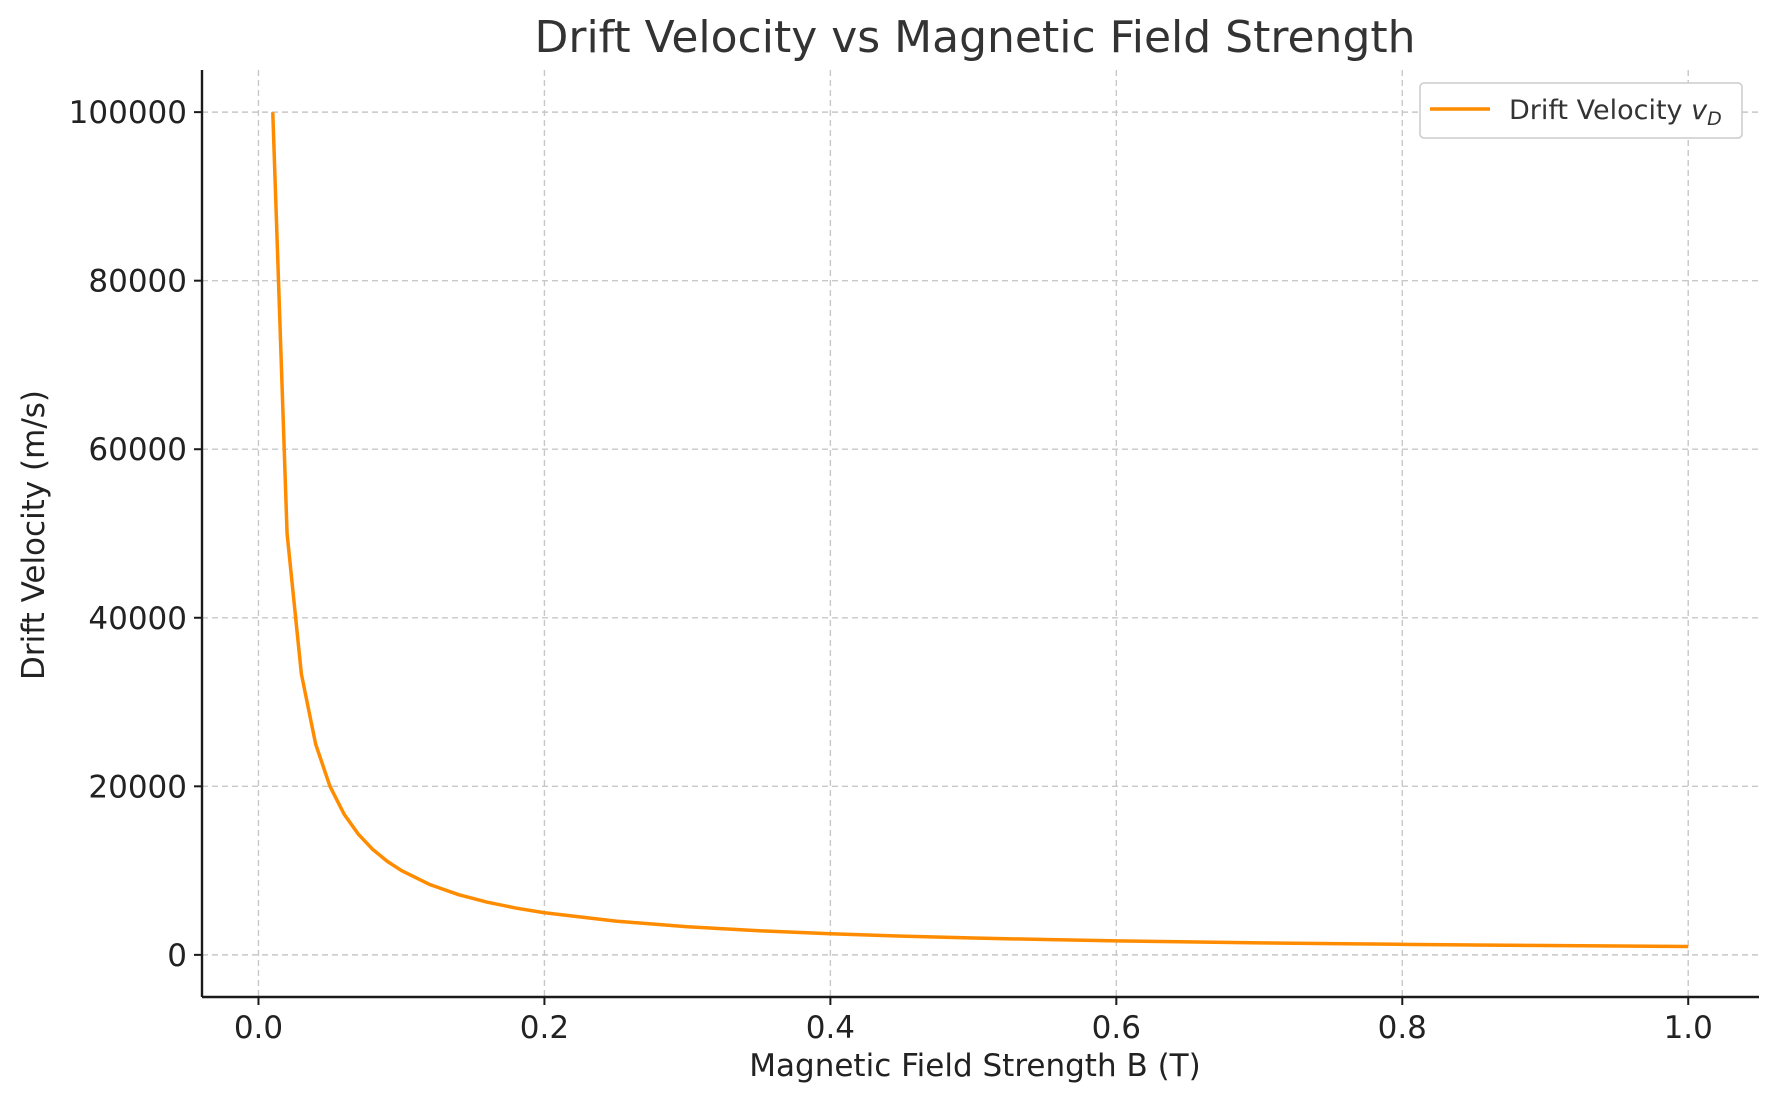 This screenshot has height=1101, width=1771. Describe the element at coordinates (128, 113) in the screenshot. I see `y-tick-label: 100000` at that location.